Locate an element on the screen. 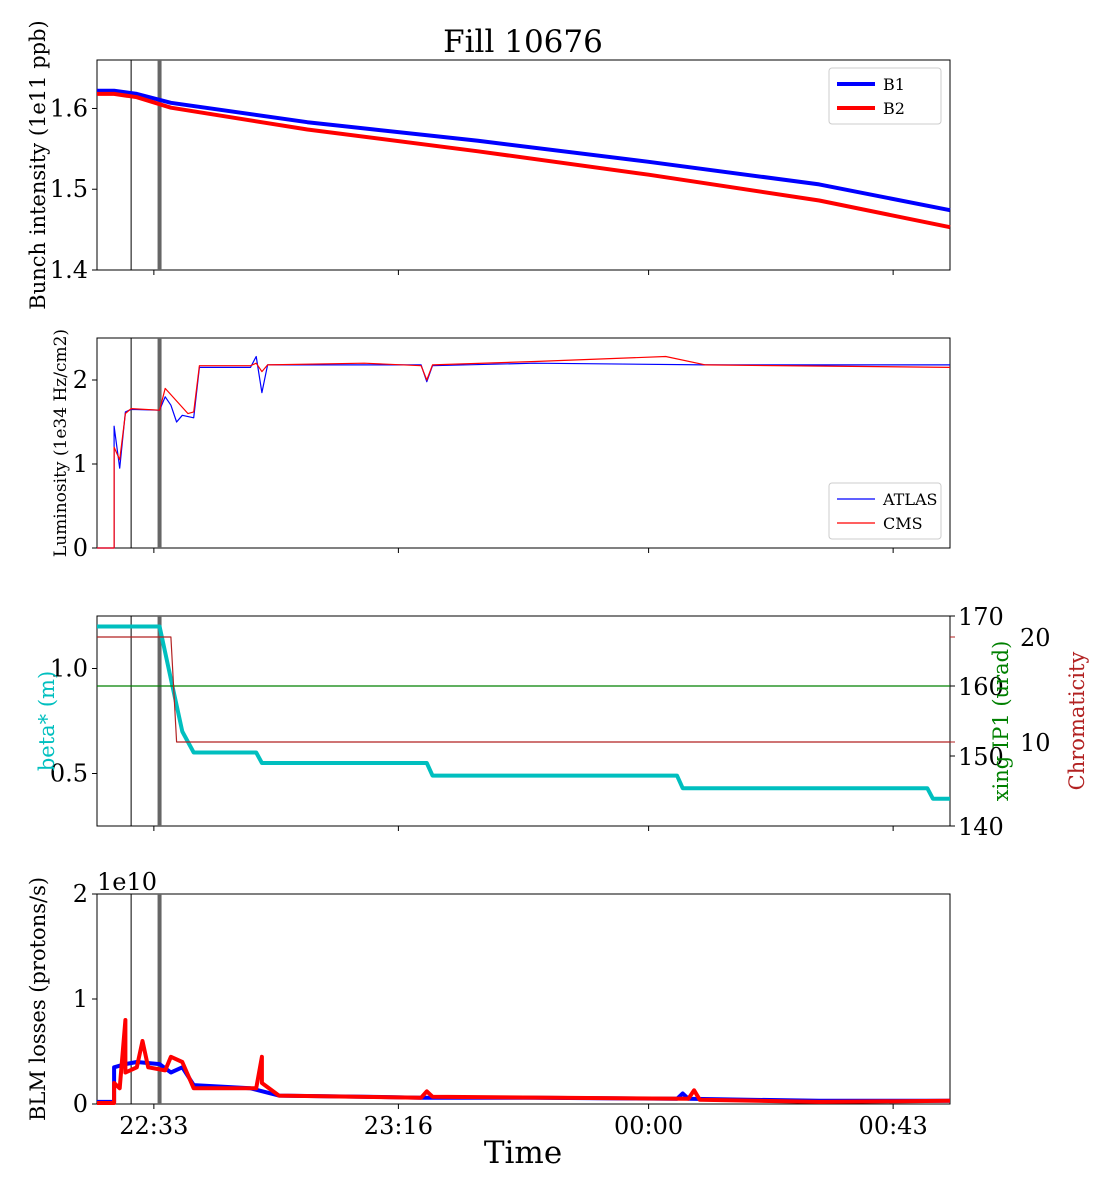 The height and width of the screenshot is (1200, 1120). panel-optics-series-beta- is located at coordinates (523, 712).